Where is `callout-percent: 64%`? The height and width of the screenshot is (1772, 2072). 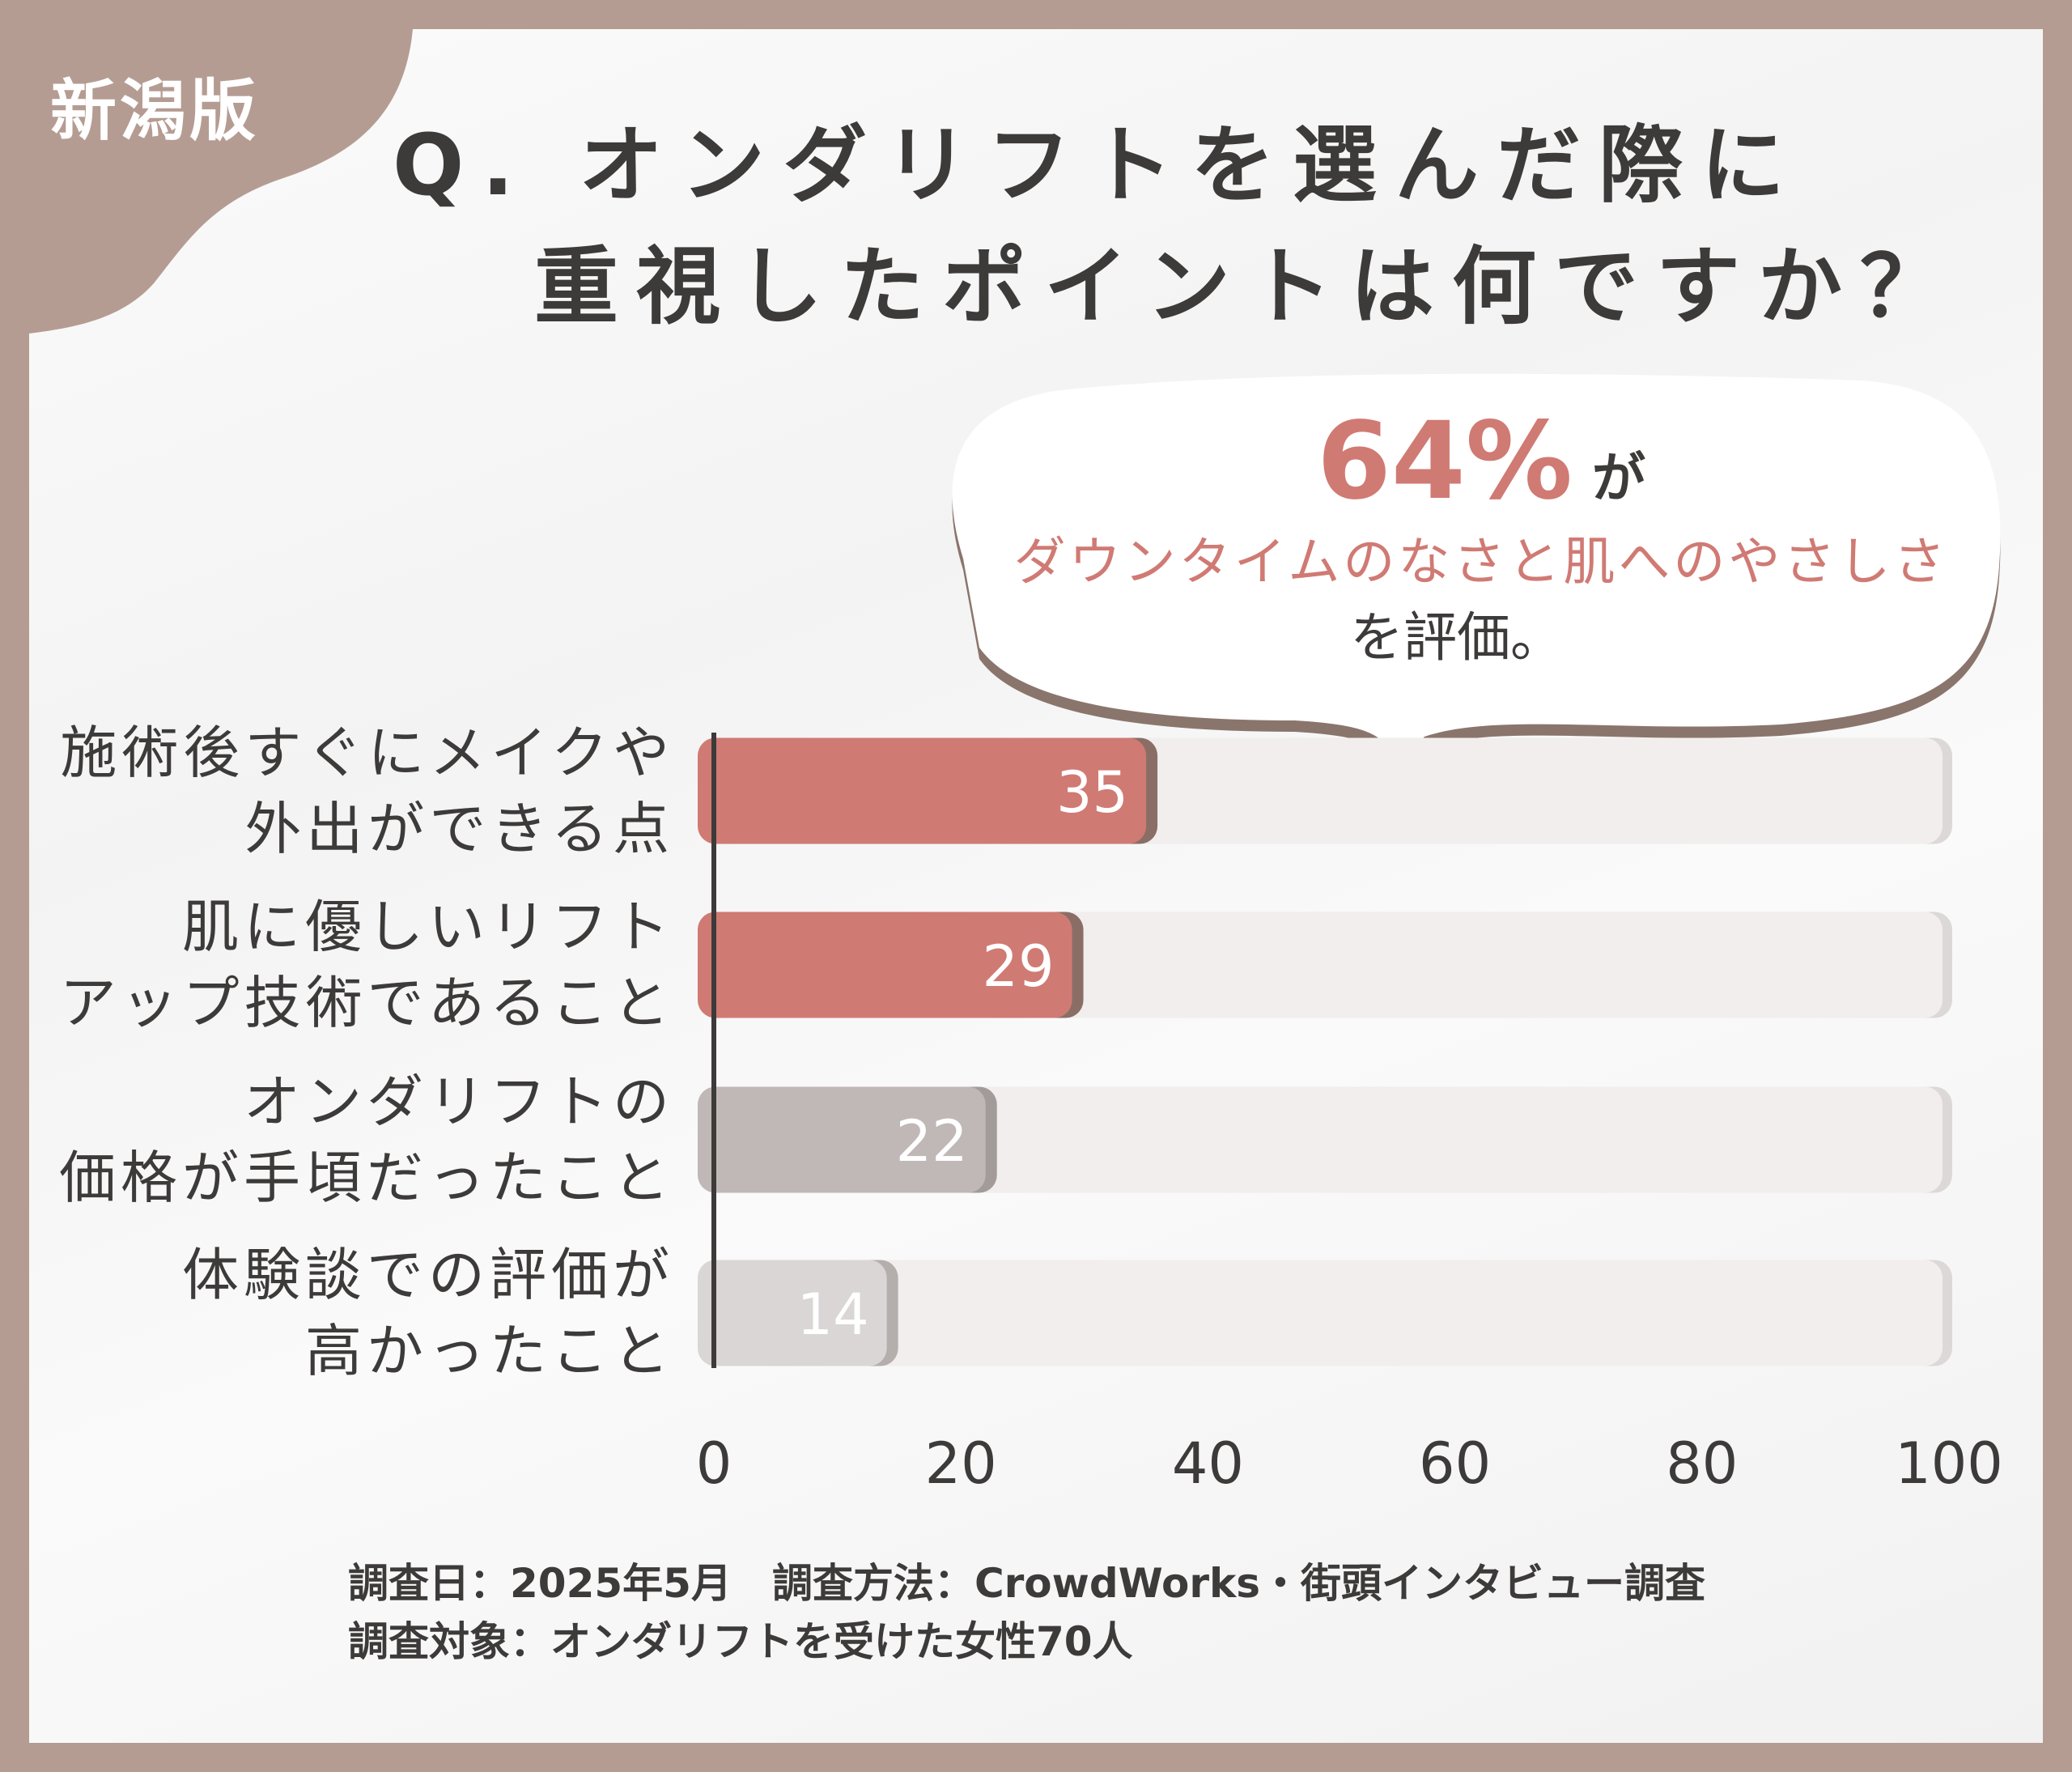
callout-percent: 64% is located at coordinates (1445, 462).